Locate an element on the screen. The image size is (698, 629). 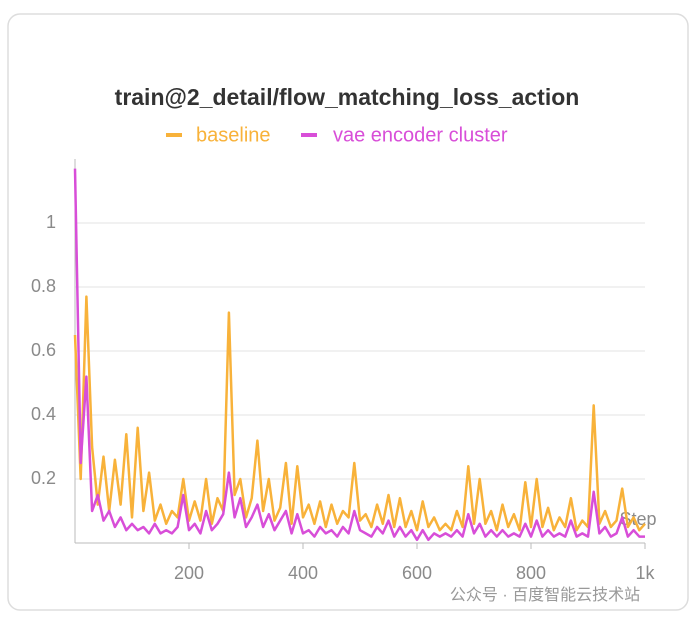
y-tick-label: 0.8 is located at coordinates (43, 286).